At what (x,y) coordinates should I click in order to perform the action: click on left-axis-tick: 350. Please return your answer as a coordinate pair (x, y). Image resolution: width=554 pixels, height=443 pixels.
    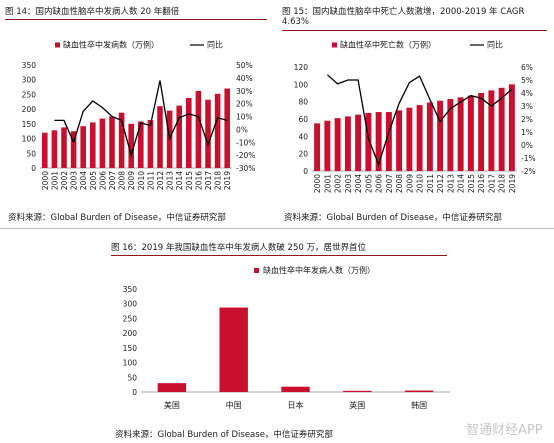
    Looking at the image, I should click on (29, 65).